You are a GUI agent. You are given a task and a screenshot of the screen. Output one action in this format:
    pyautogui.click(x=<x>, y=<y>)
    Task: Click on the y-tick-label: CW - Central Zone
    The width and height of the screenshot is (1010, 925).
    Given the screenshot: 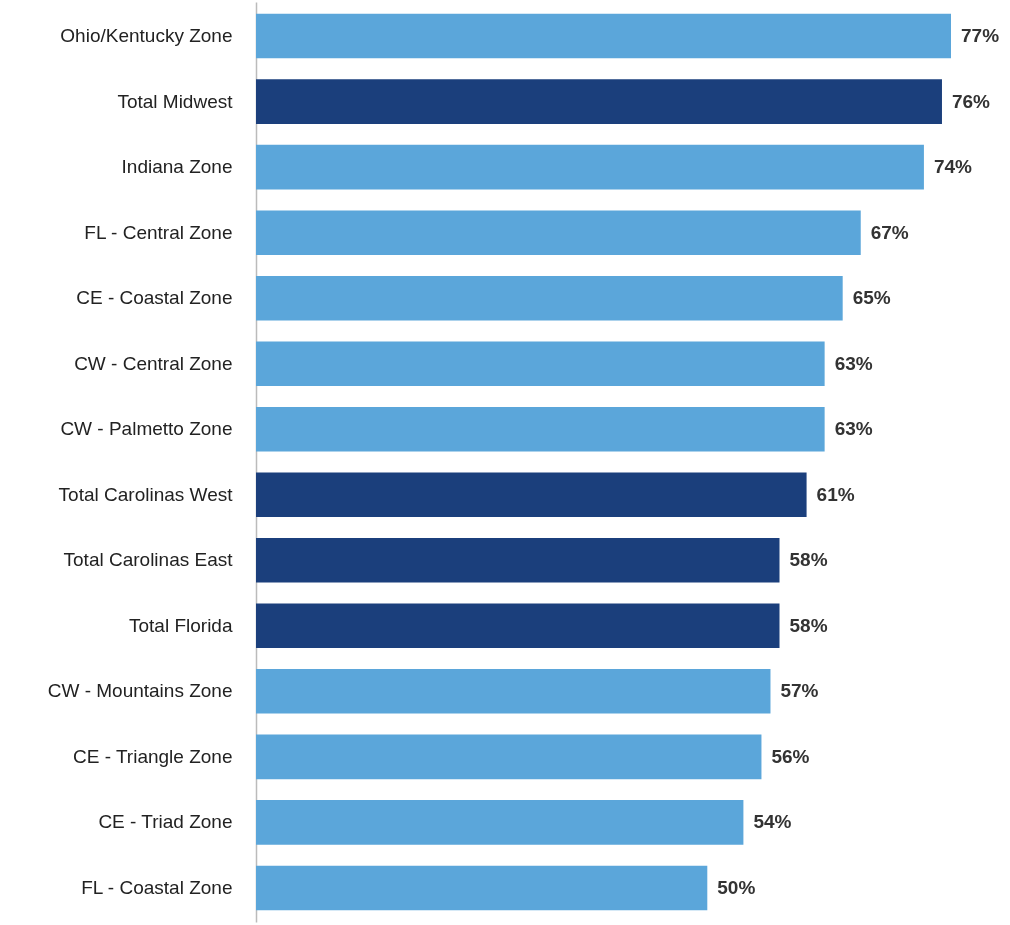 What is the action you would take?
    pyautogui.click(x=153, y=363)
    